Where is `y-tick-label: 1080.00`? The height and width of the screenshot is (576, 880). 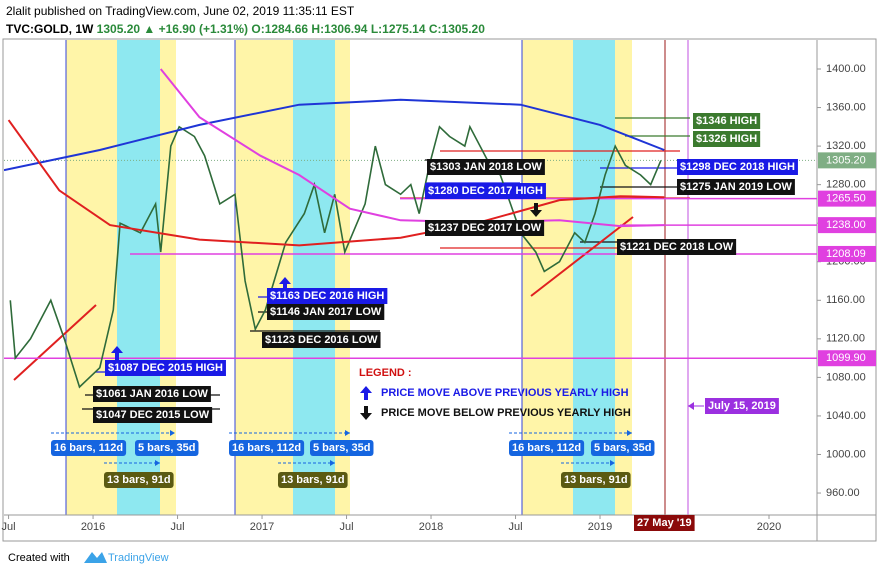
y-tick-label: 1080.00 is located at coordinates (846, 377).